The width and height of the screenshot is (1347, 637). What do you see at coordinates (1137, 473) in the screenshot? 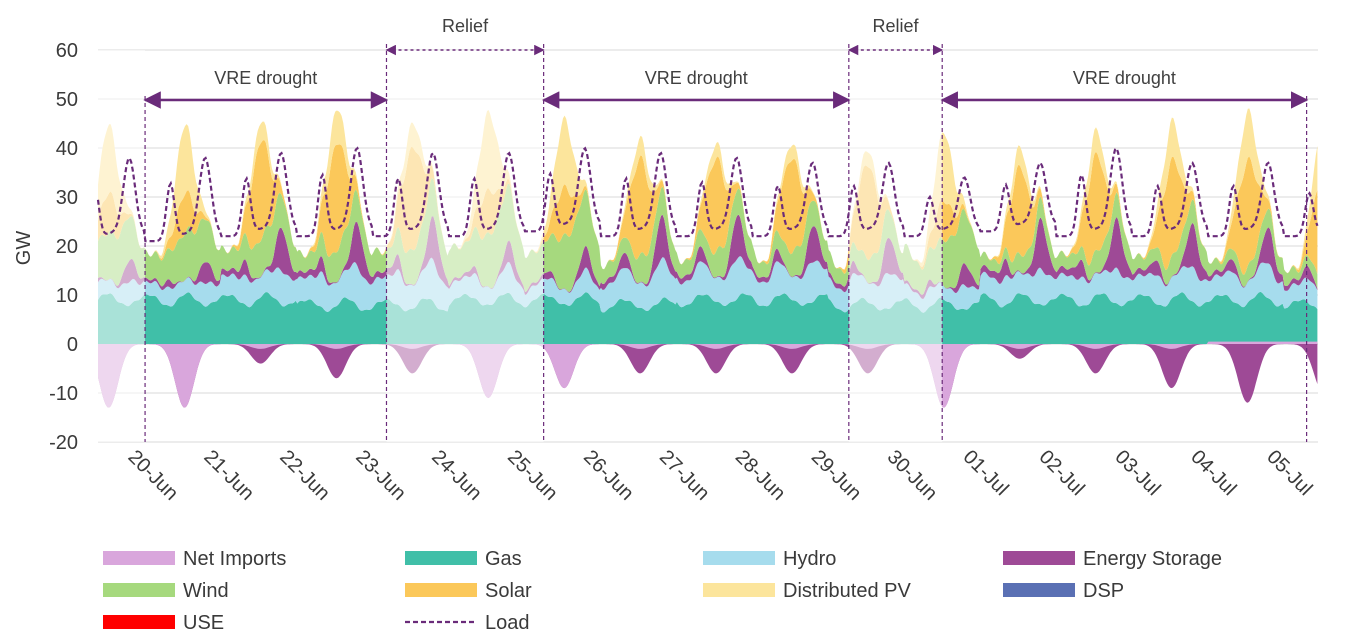
I see `x-tick-label: 03-Jul` at bounding box center [1137, 473].